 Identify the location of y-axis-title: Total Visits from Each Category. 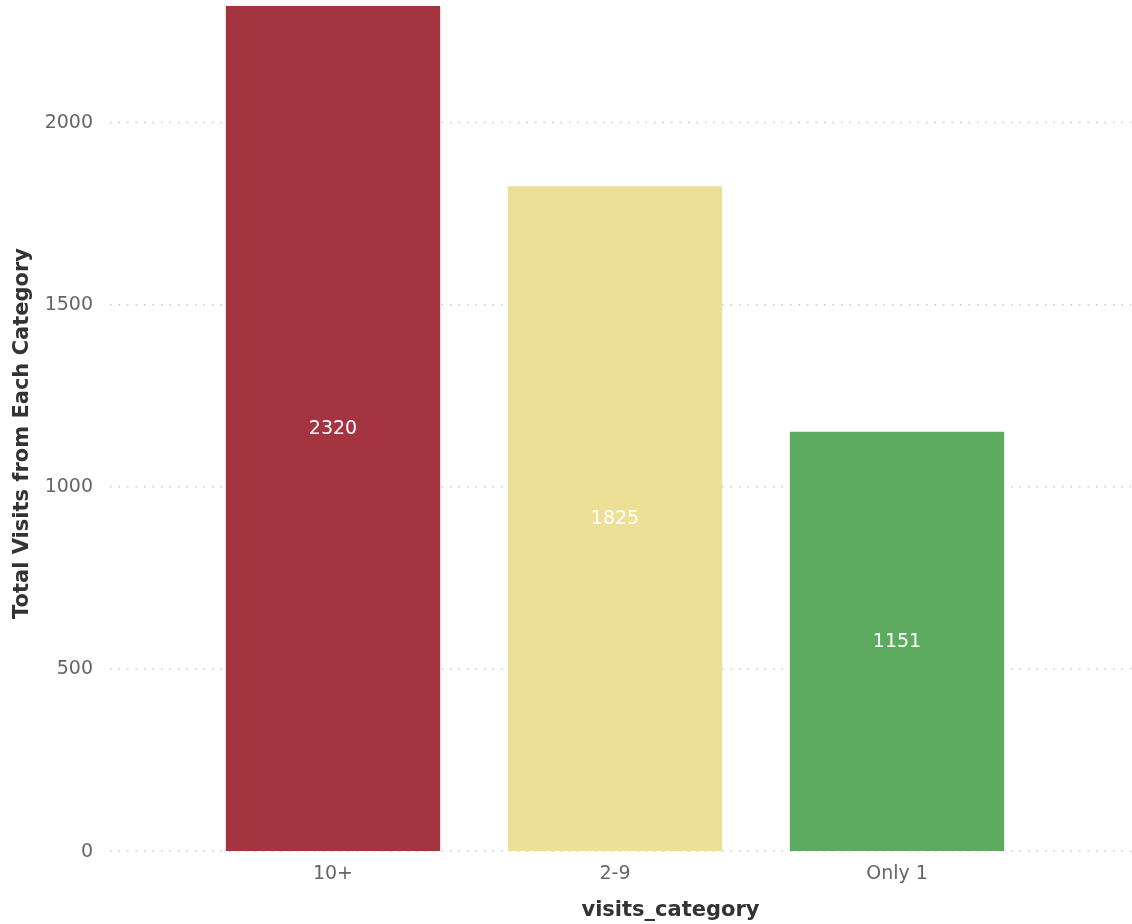
(21, 433).